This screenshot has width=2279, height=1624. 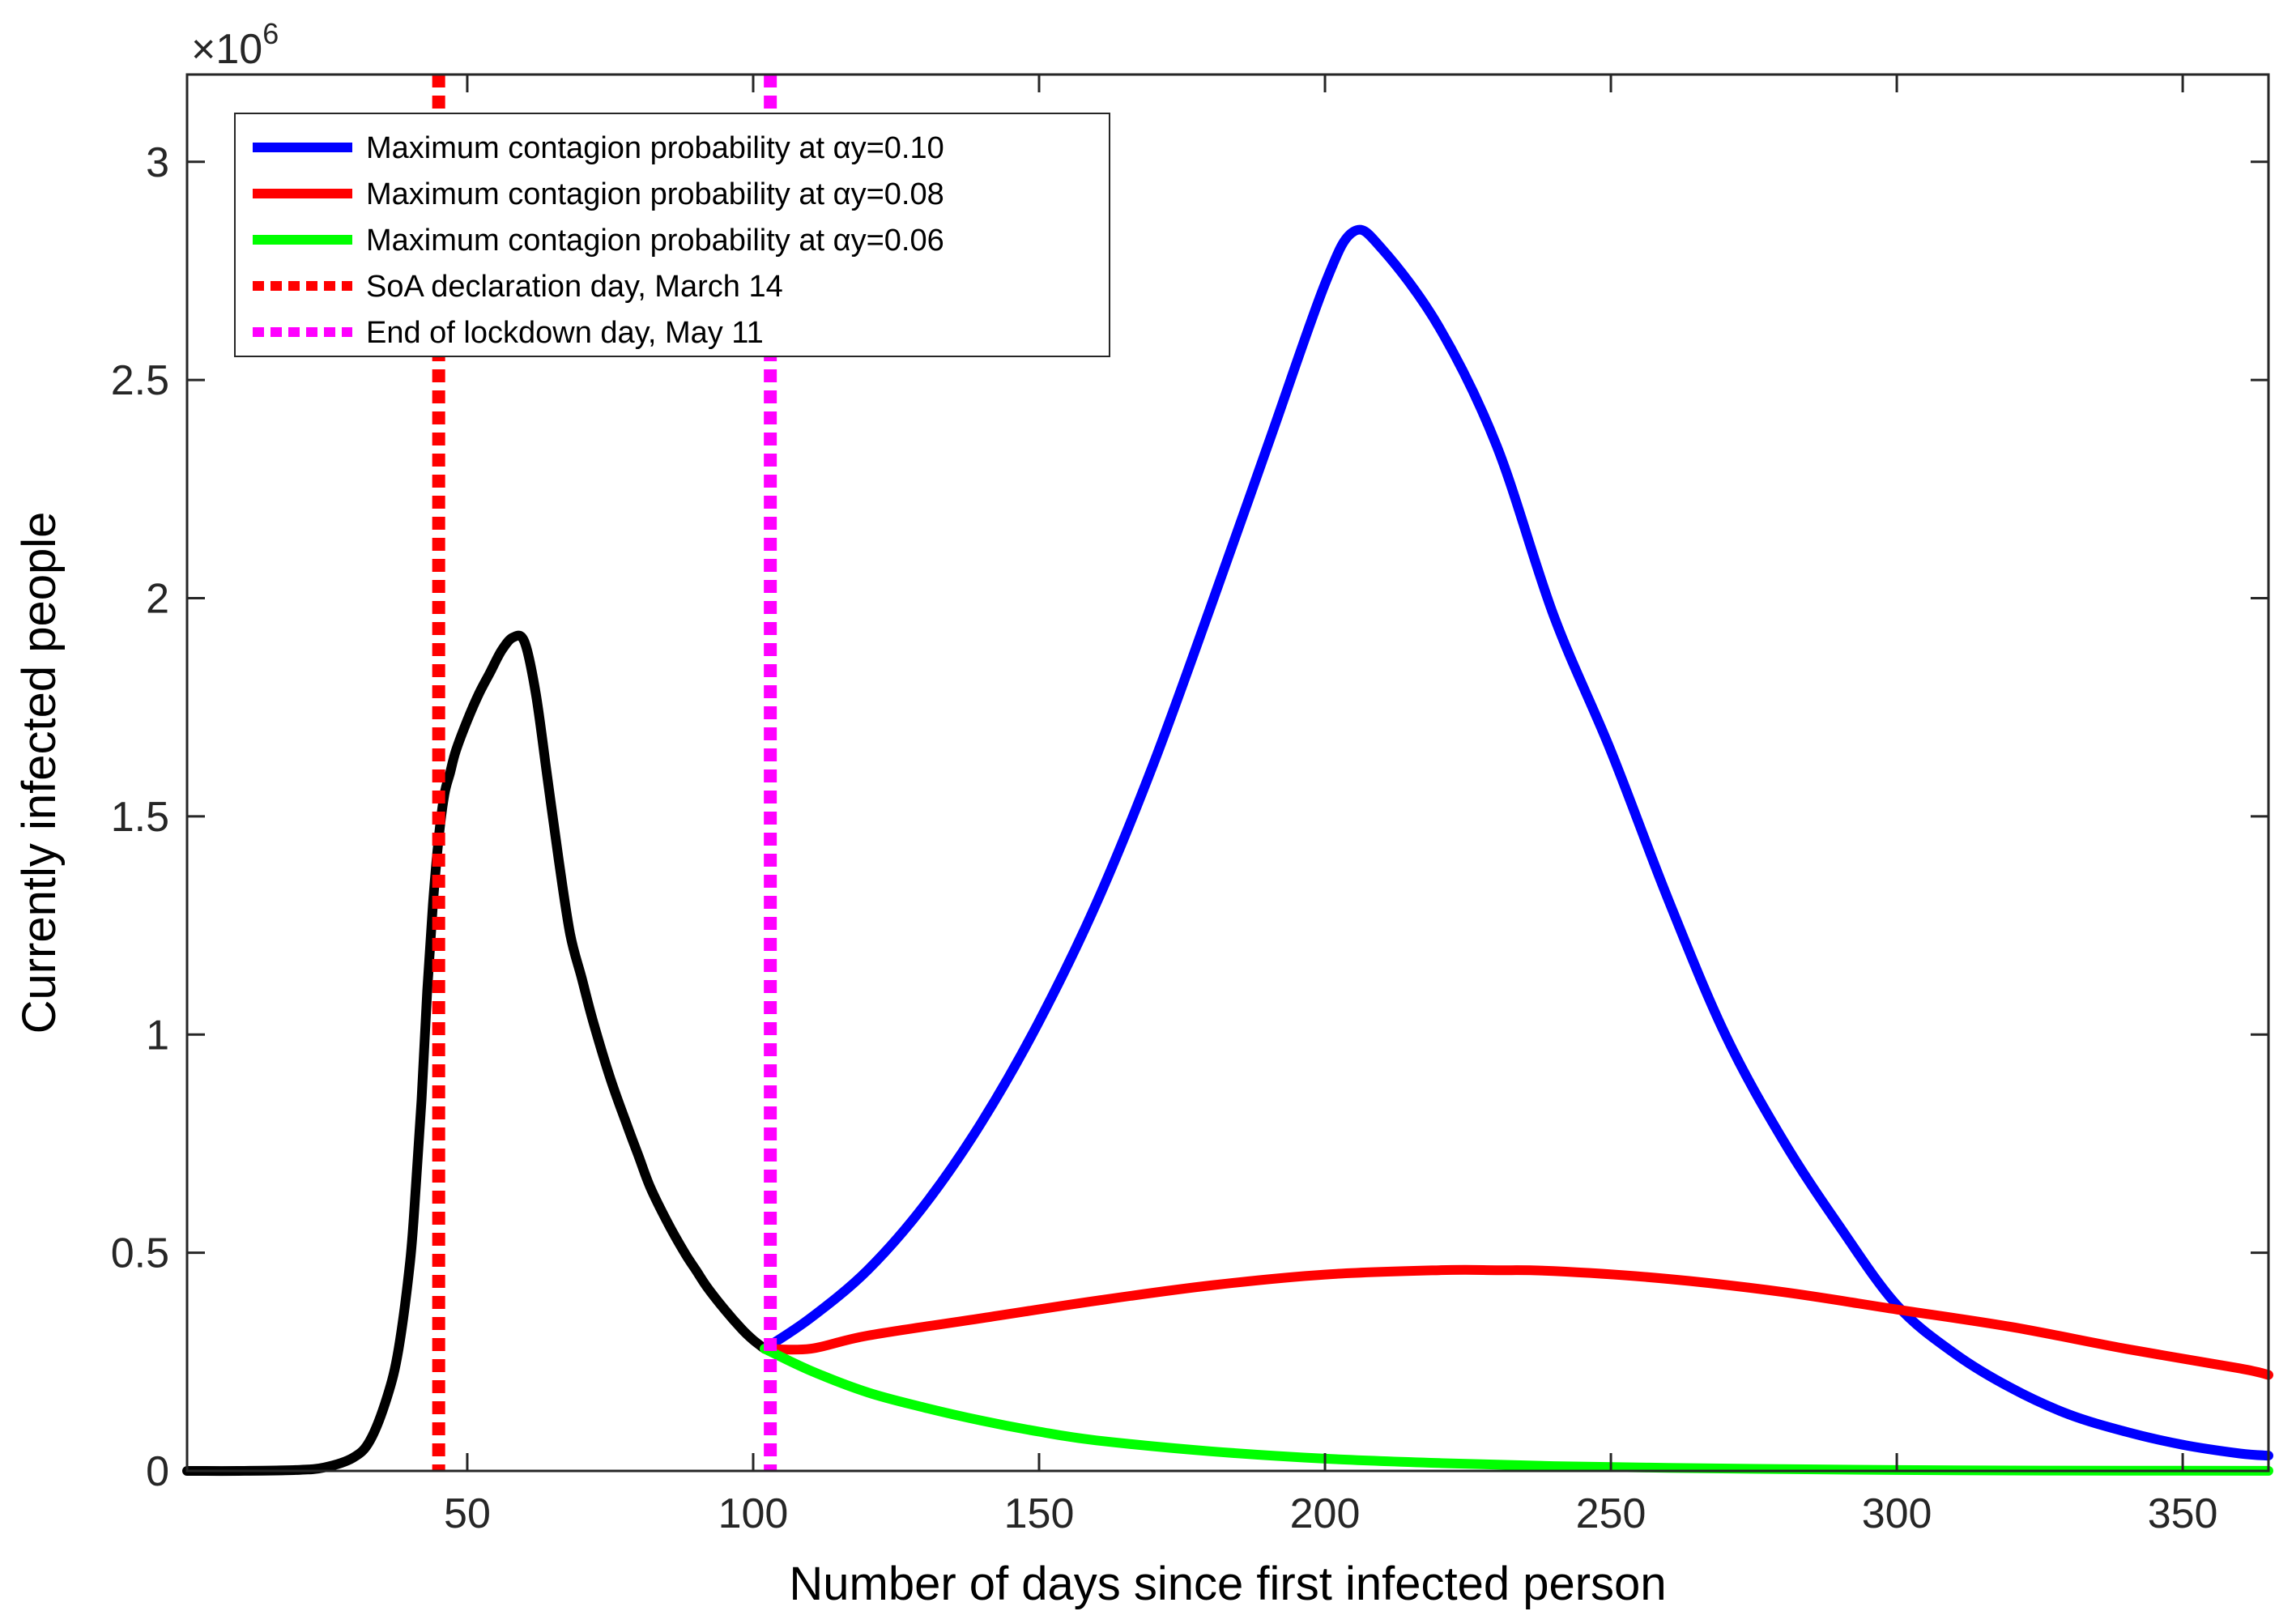 I want to click on legend-box, so click(x=672, y=235).